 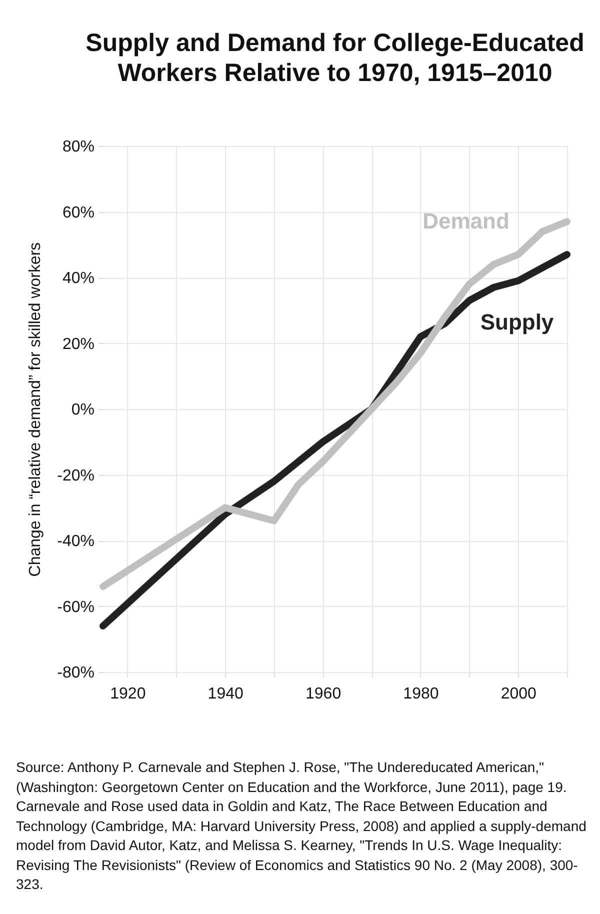 I want to click on y-tick-label: 60%, so click(x=78, y=213).